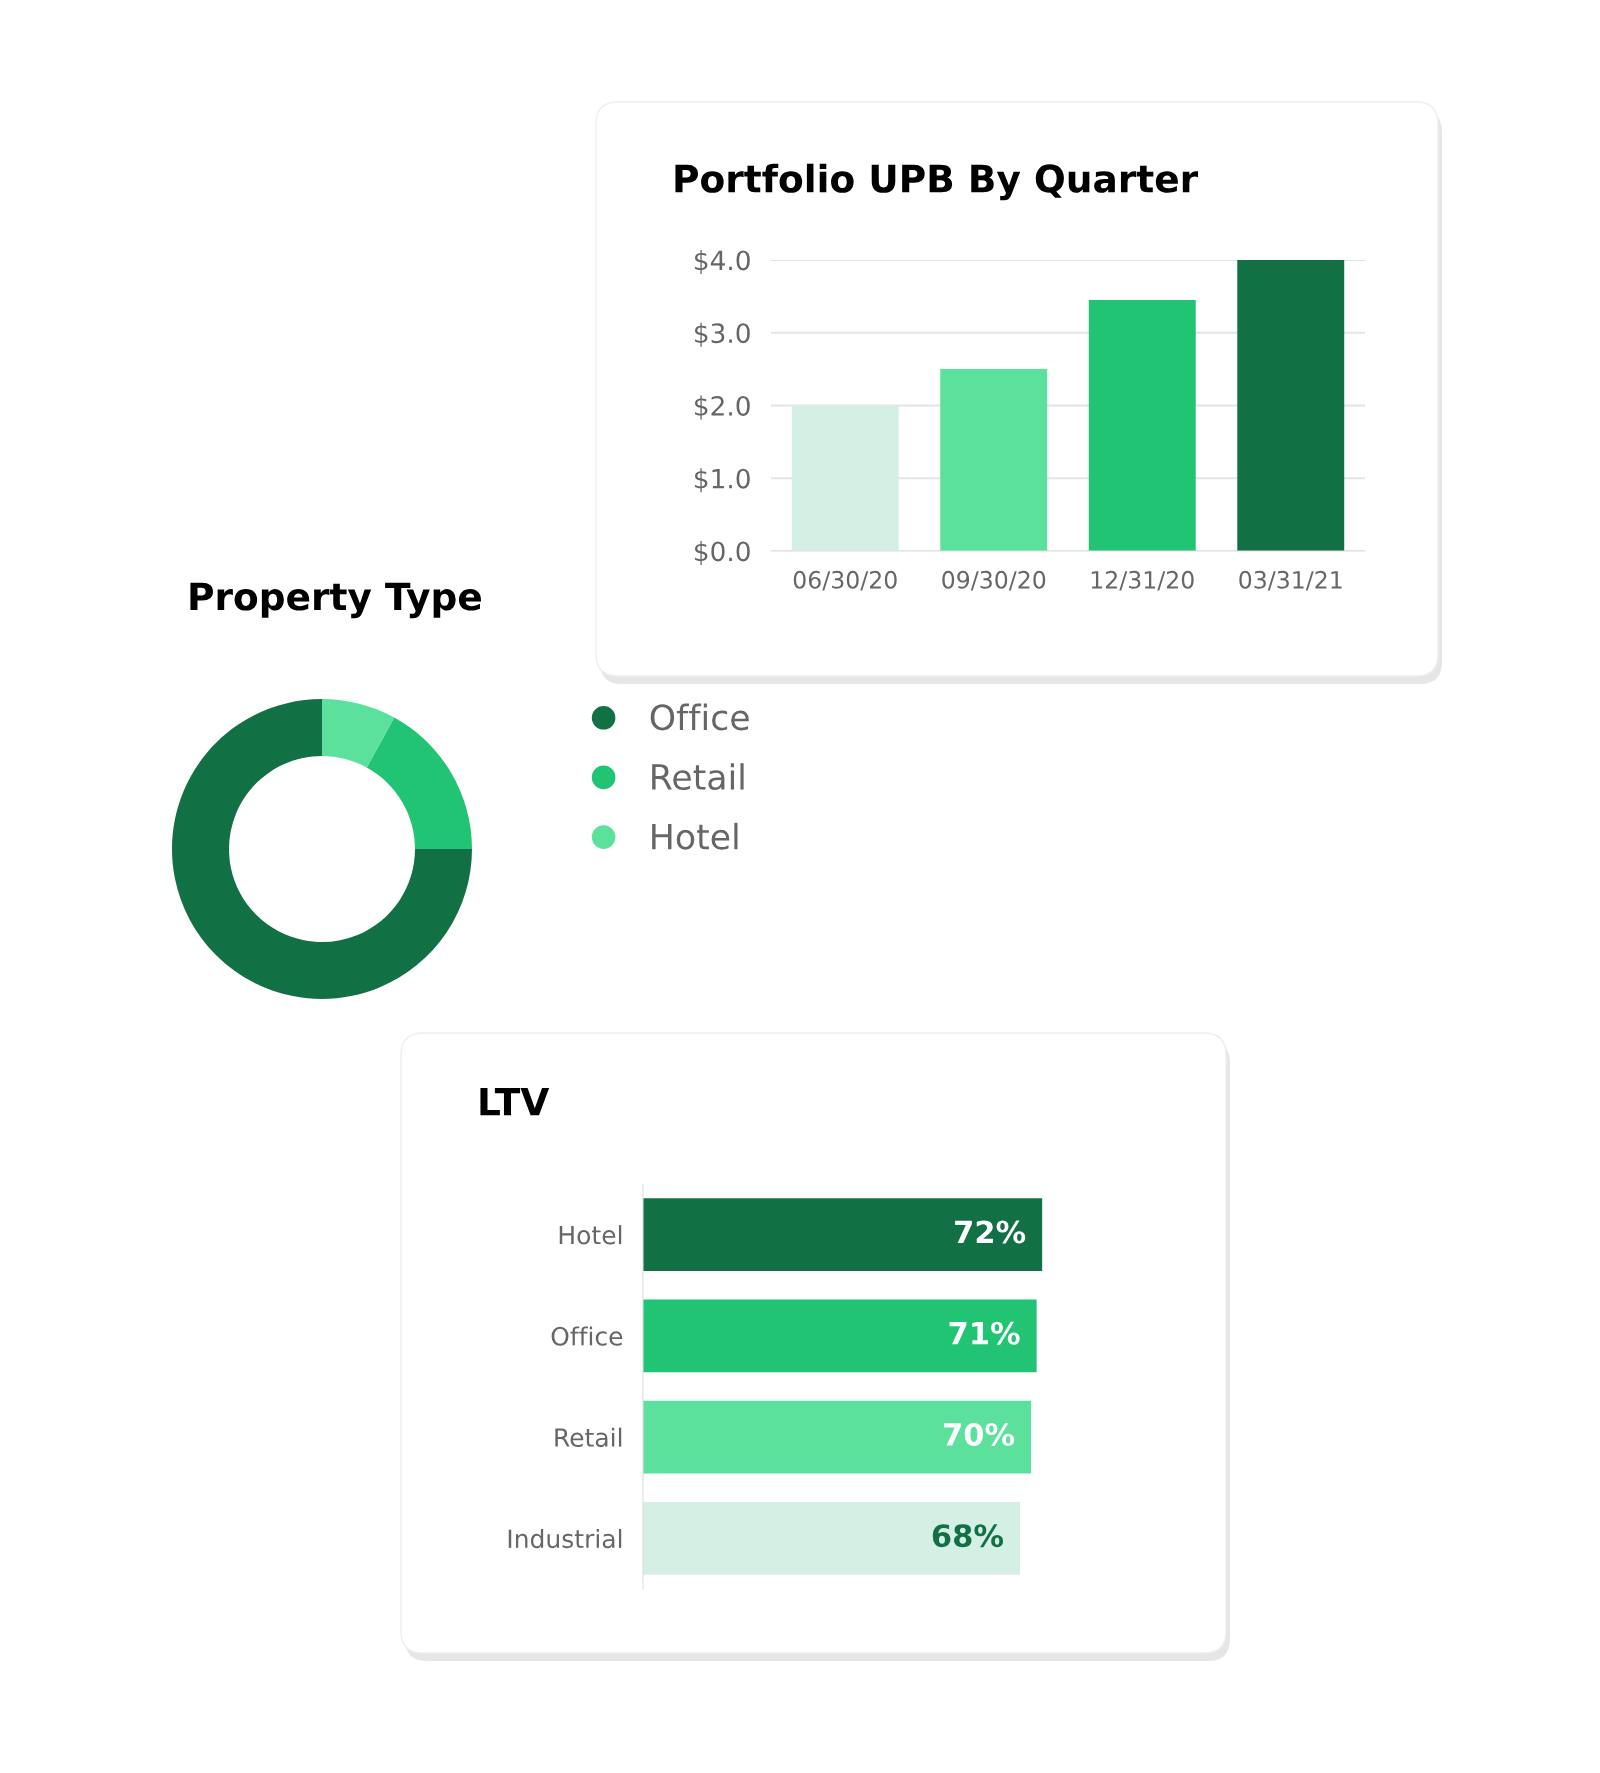 The height and width of the screenshot is (1773, 1600). Describe the element at coordinates (515, 1102) in the screenshot. I see `chart-title: LTV` at that location.